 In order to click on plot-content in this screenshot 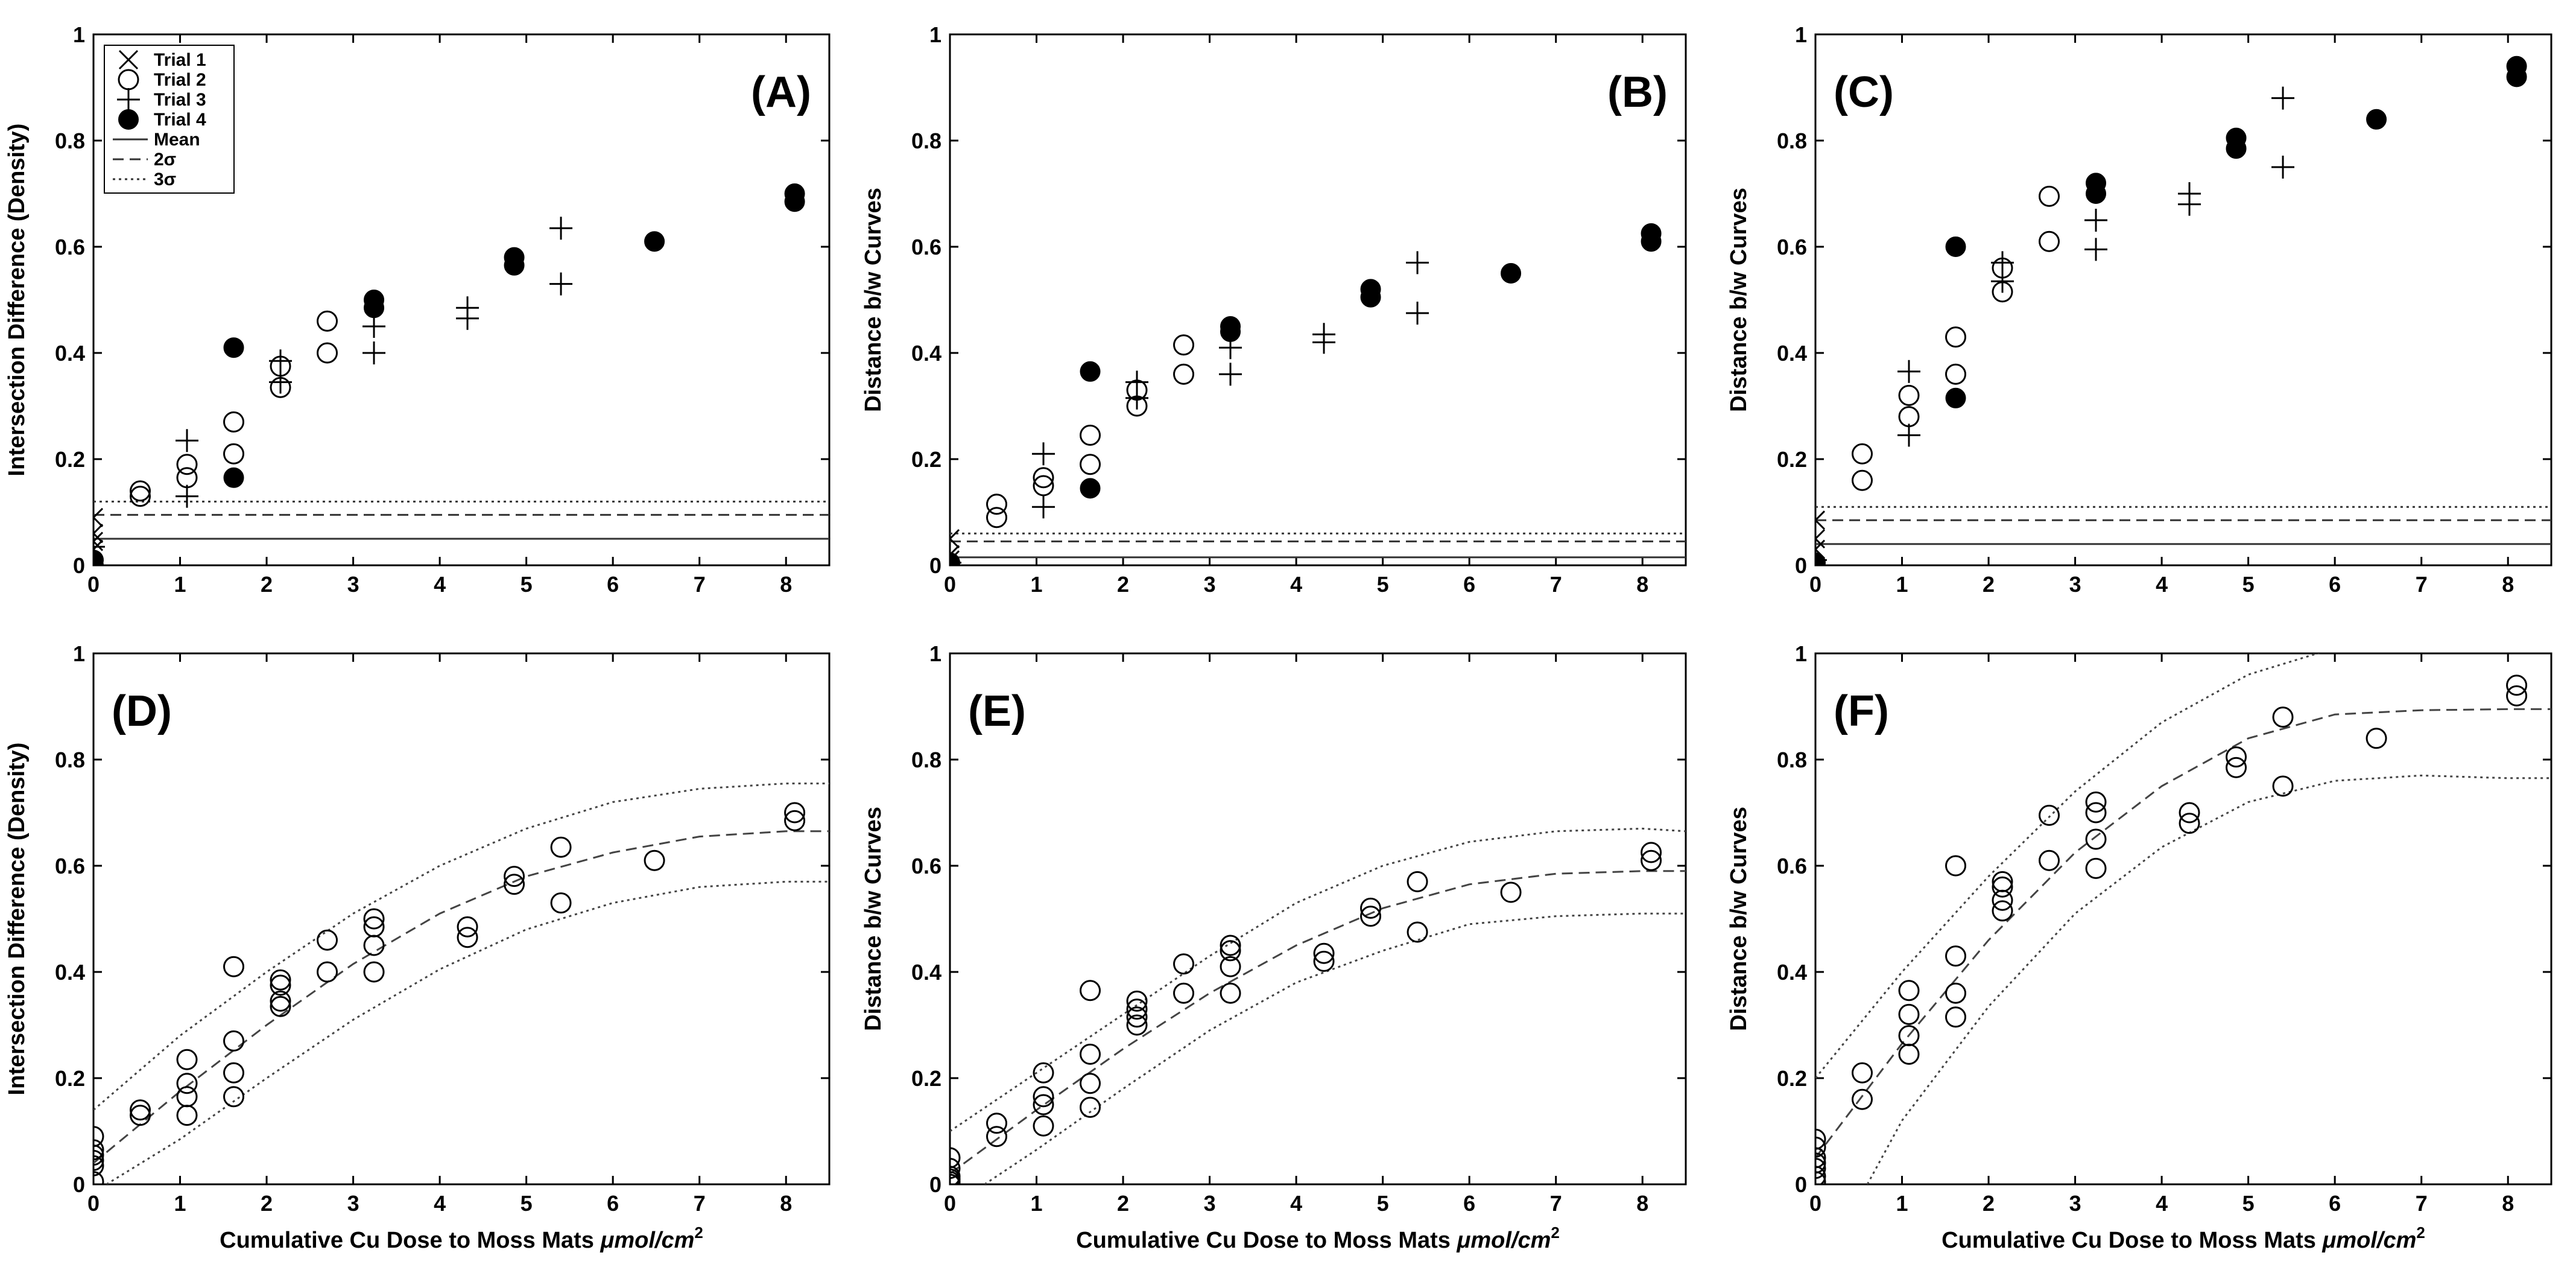, I will do `click(1318, 1005)`.